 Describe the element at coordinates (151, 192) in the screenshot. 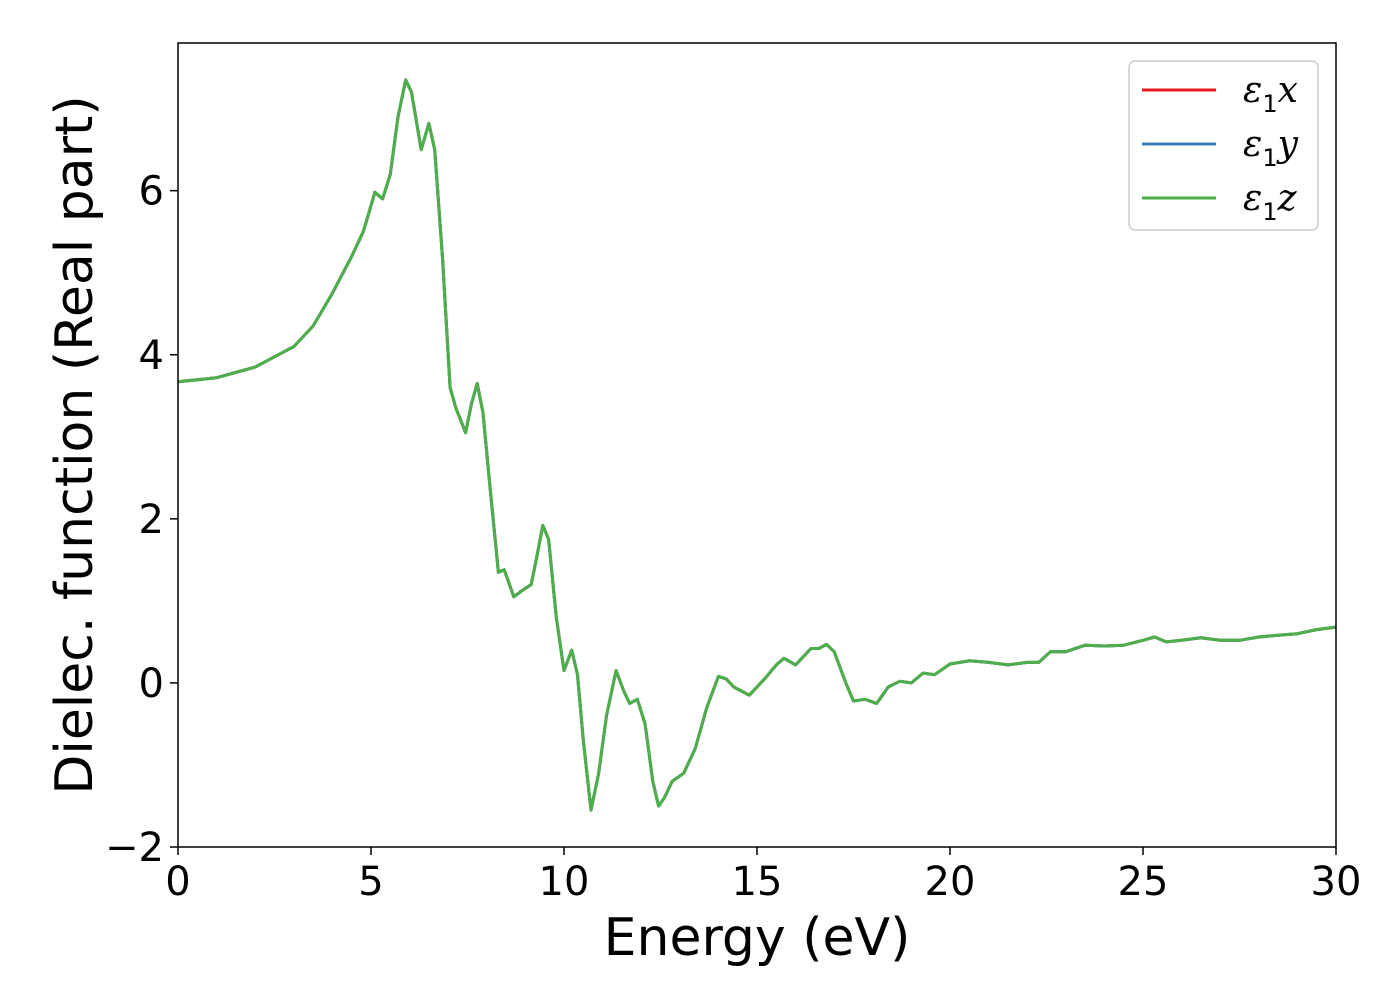

I see `y-tick-label: 6` at that location.